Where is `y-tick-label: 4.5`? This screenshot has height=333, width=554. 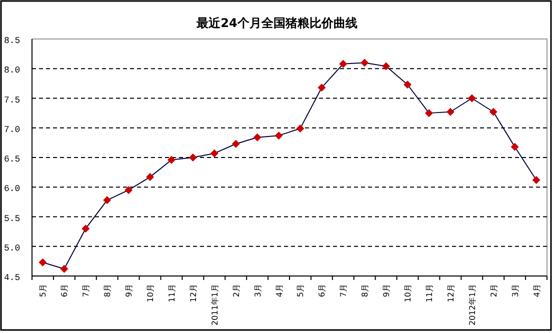 y-tick-label: 4.5 is located at coordinates (12, 278).